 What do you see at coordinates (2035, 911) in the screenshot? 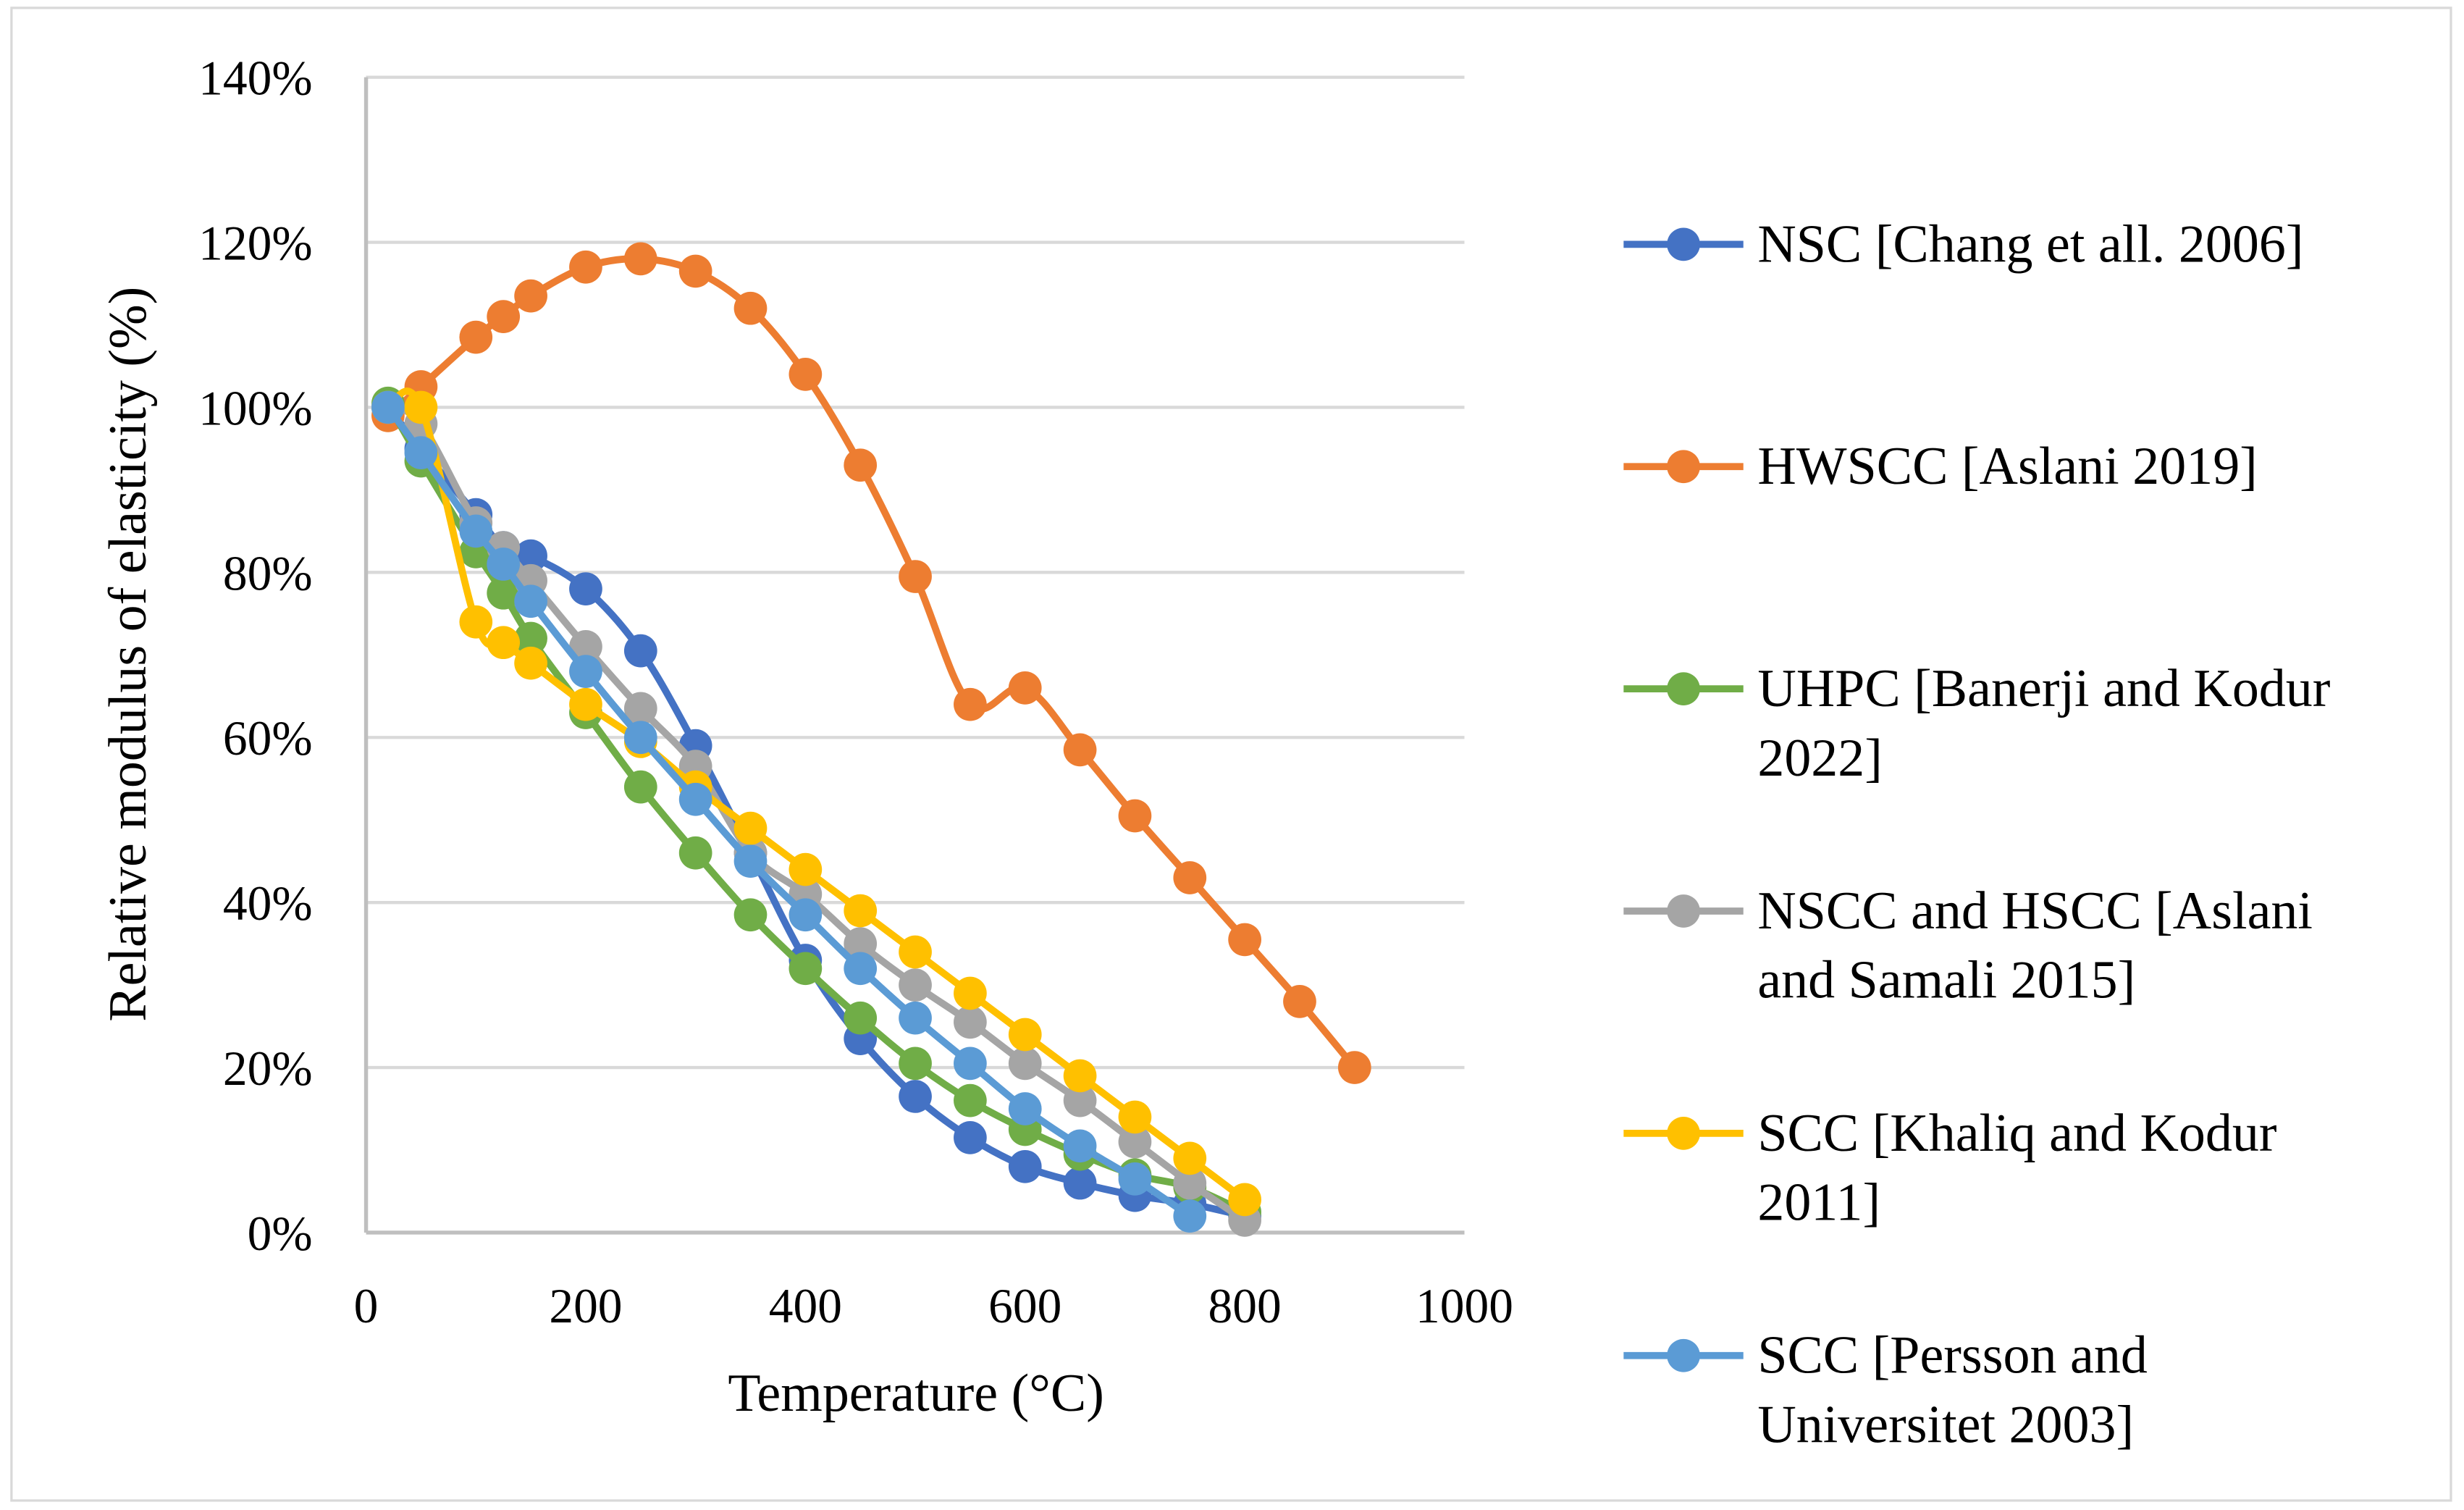
I see `legend-label: NSCC and HSCC [Aslani` at bounding box center [2035, 911].